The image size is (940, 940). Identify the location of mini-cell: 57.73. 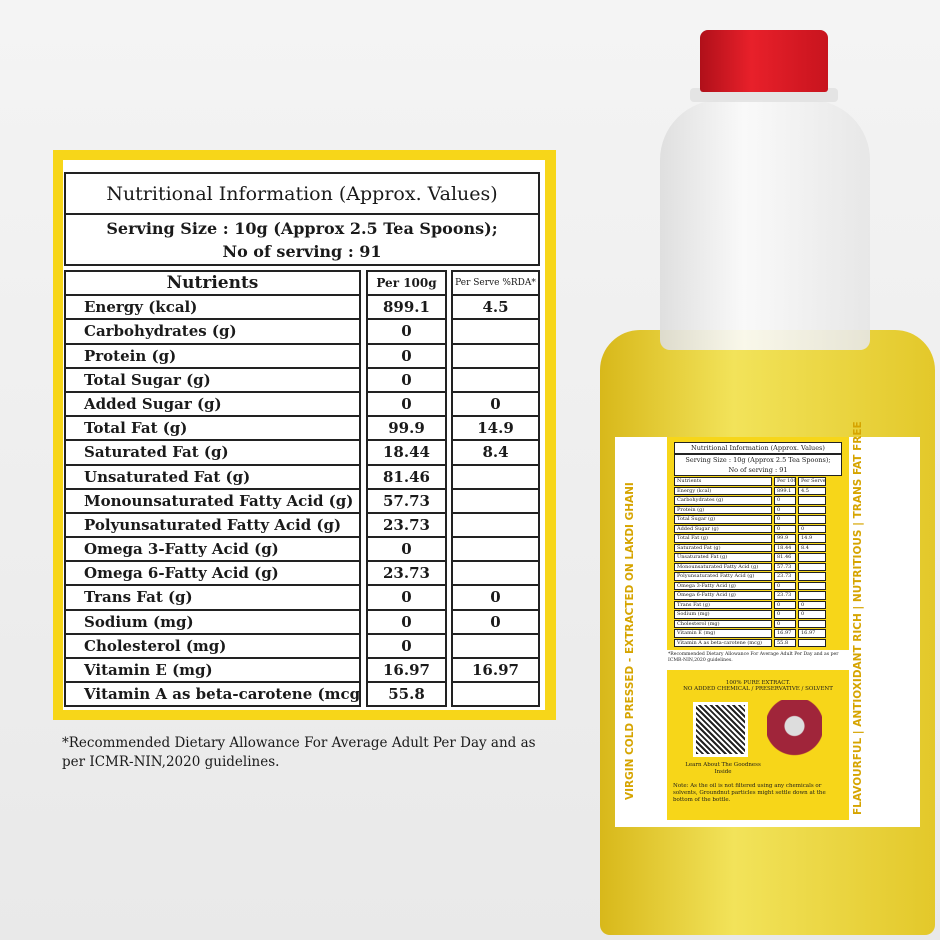
(785, 566).